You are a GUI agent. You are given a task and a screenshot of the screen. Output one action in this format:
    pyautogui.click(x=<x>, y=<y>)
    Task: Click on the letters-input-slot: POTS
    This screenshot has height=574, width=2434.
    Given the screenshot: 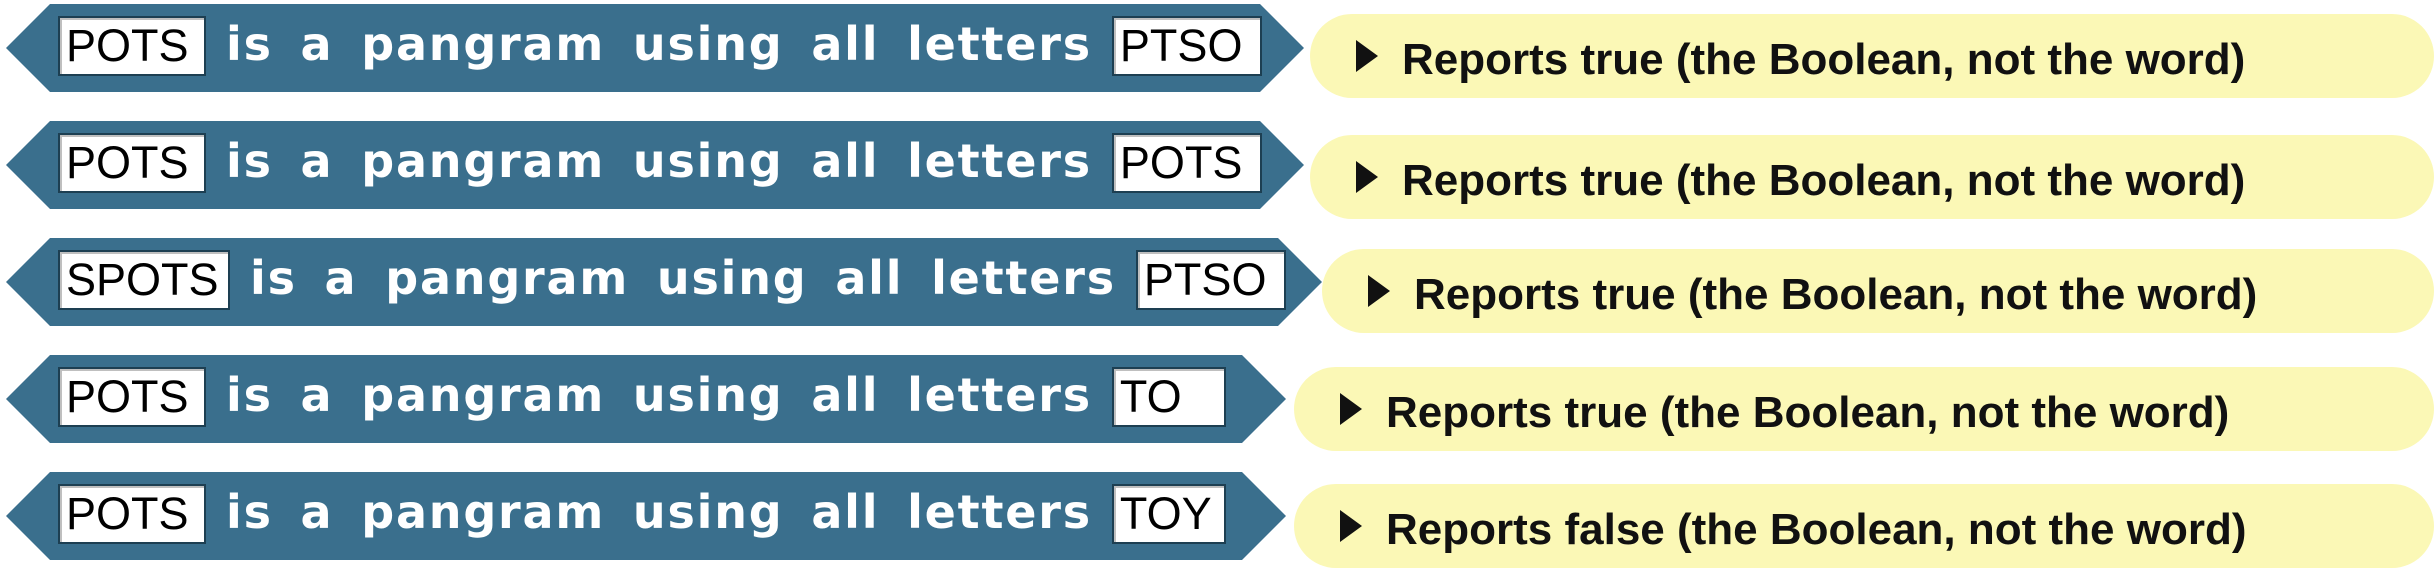 What is the action you would take?
    pyautogui.click(x=1187, y=163)
    